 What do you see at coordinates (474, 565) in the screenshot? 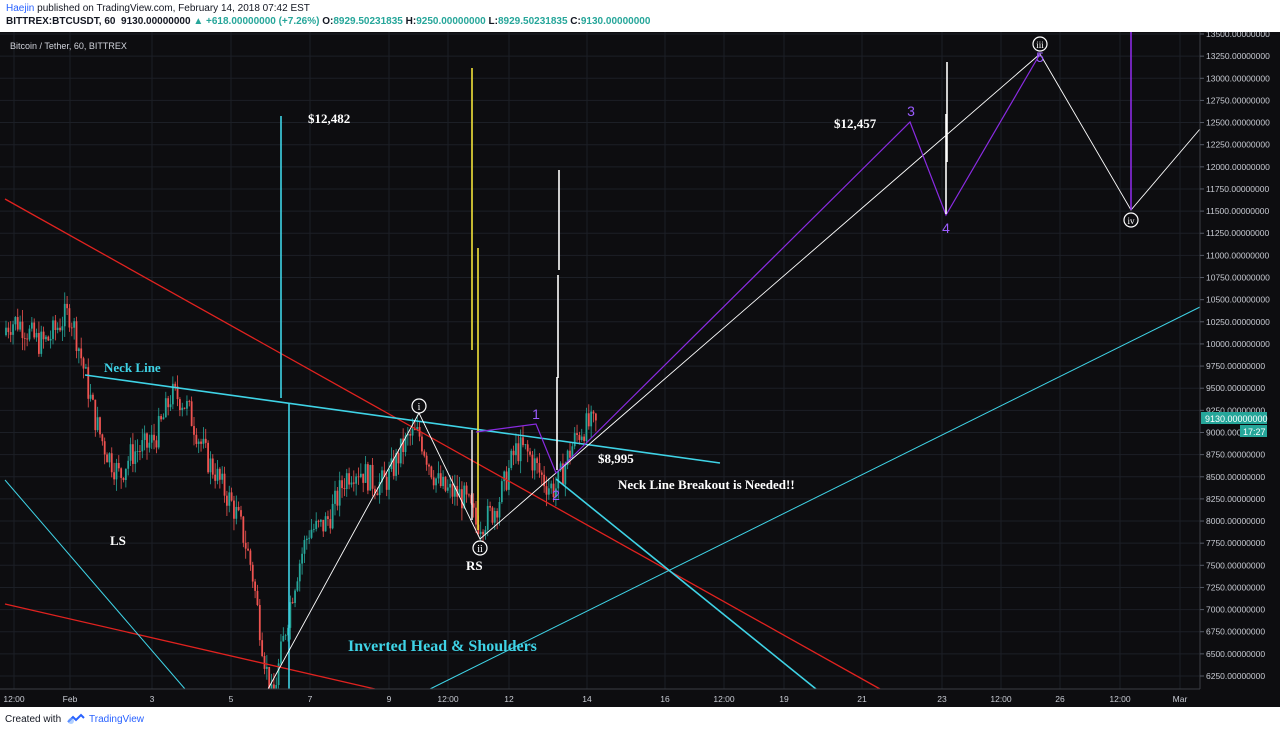
I see `right-shoulder-label: RS` at bounding box center [474, 565].